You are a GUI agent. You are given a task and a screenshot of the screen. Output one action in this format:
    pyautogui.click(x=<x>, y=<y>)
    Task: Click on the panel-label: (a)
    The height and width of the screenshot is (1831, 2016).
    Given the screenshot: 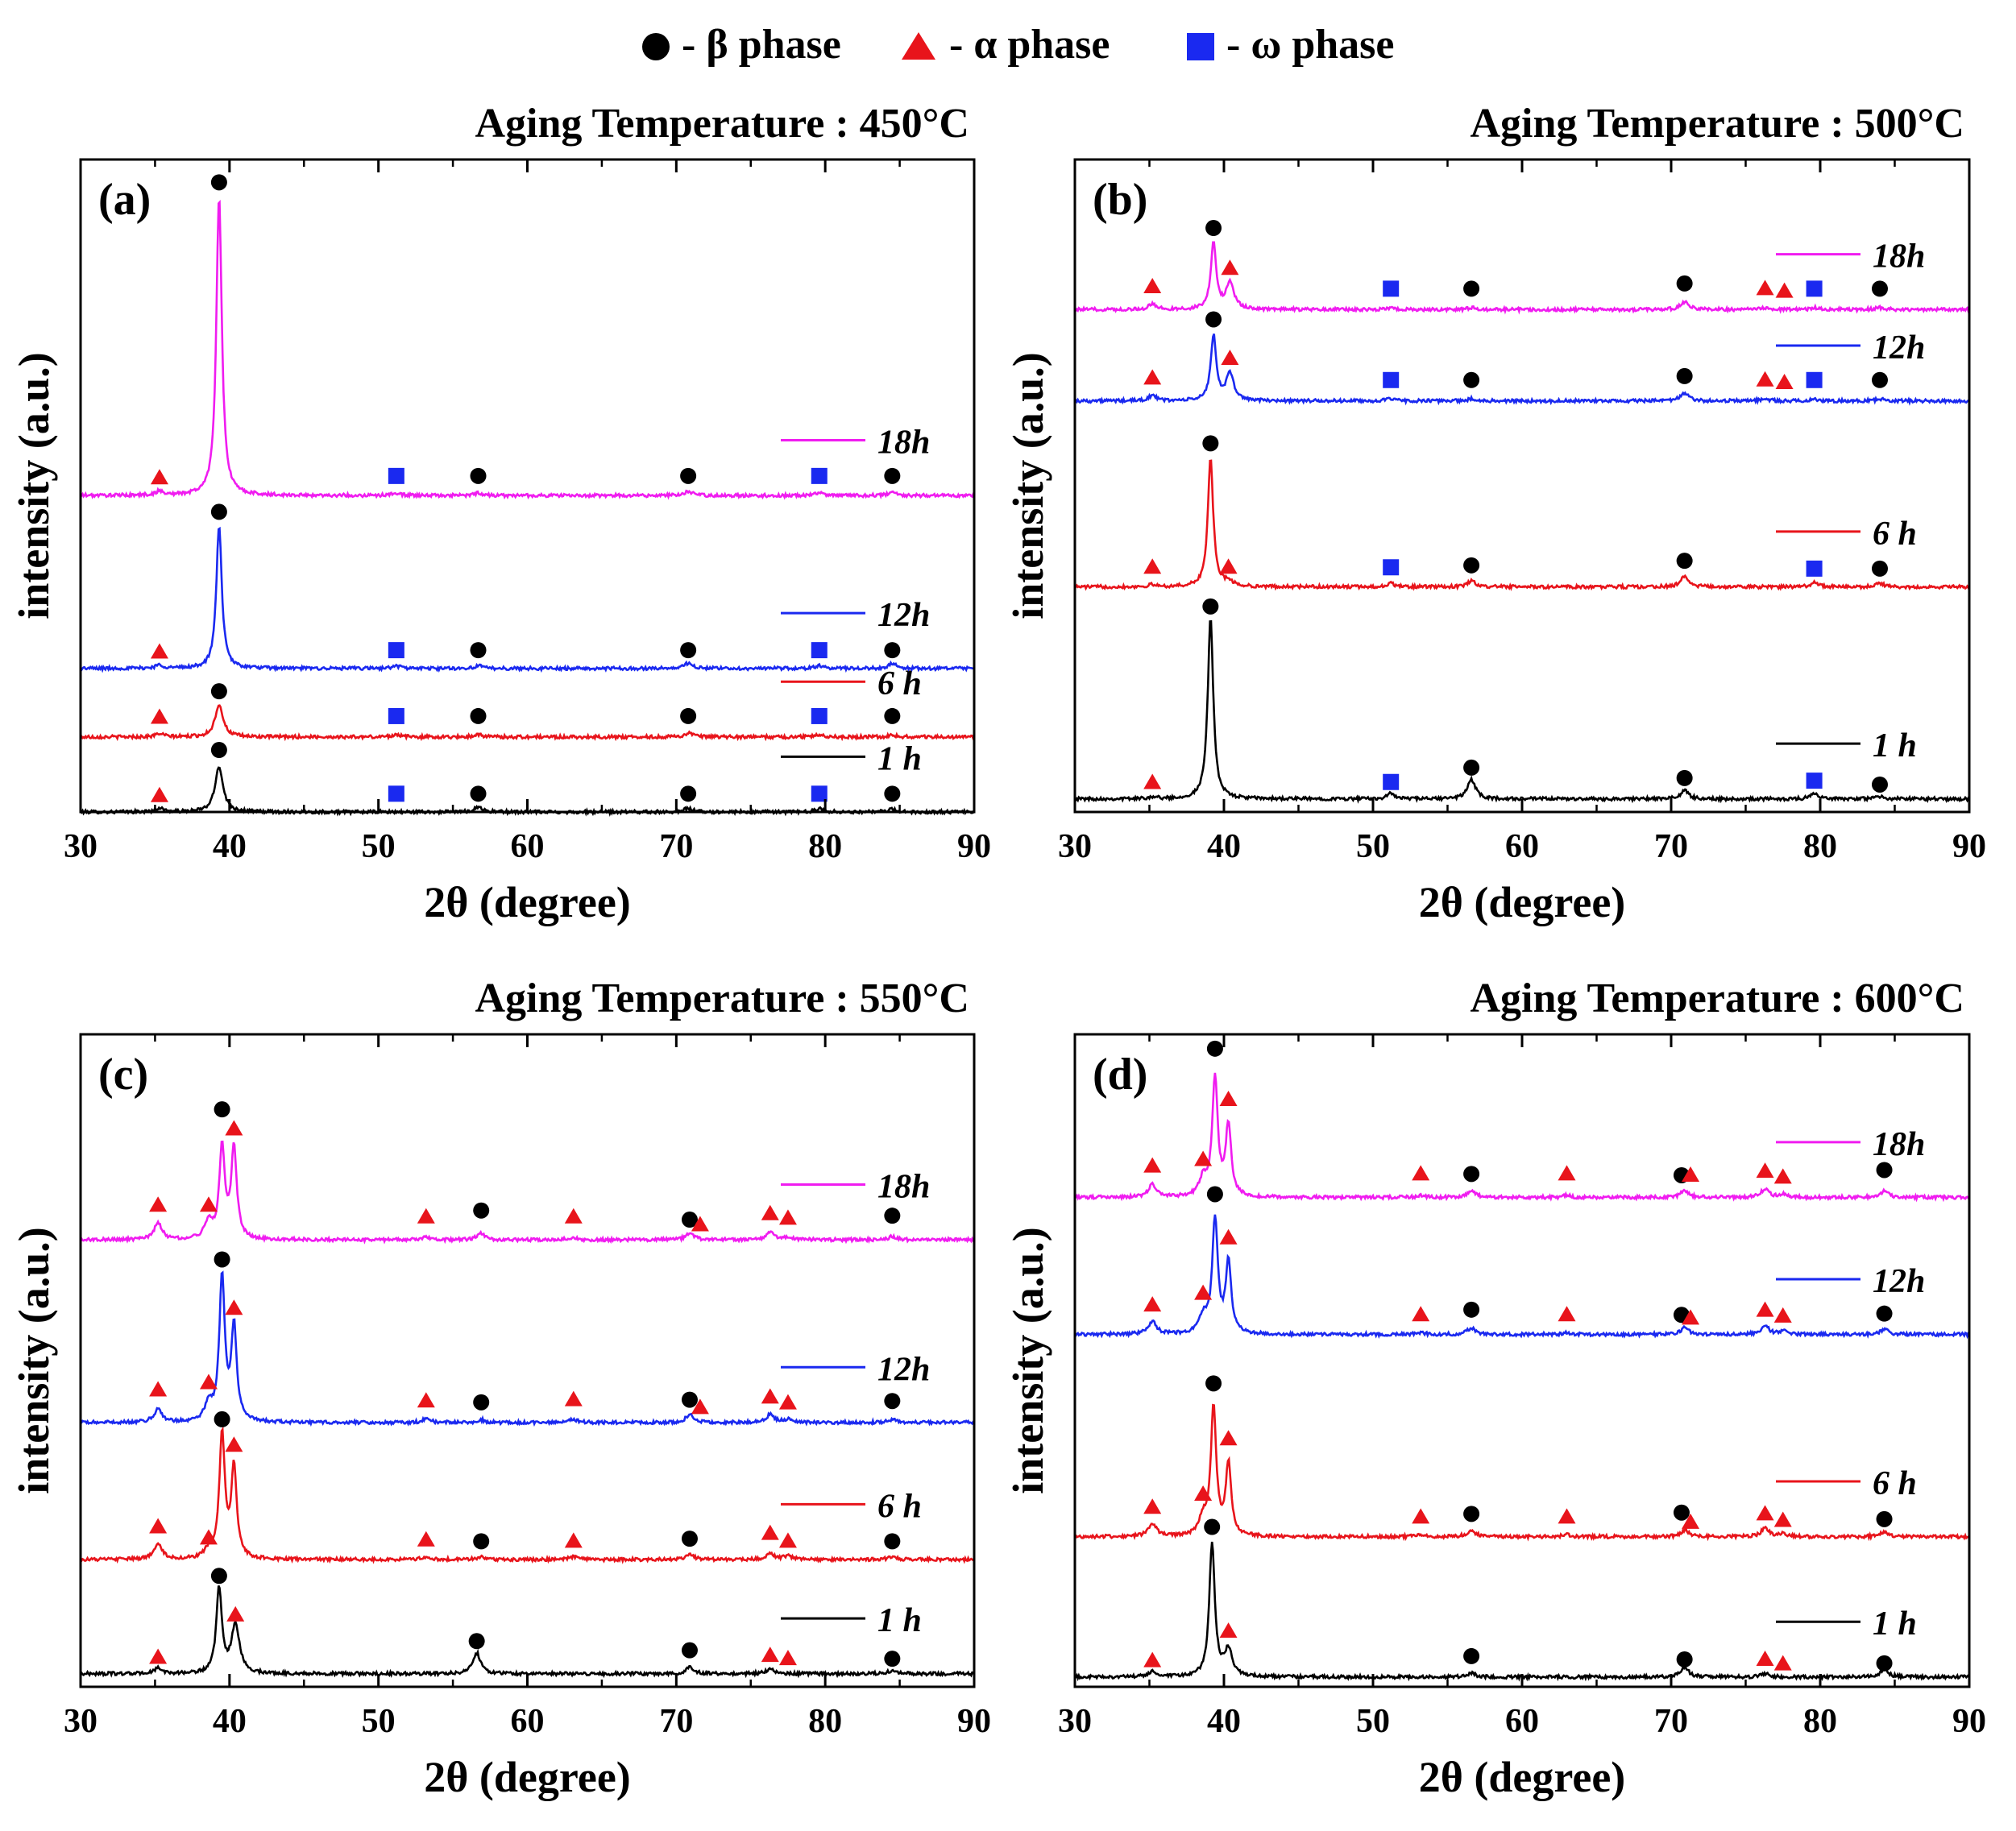 What is the action you would take?
    pyautogui.click(x=124, y=200)
    